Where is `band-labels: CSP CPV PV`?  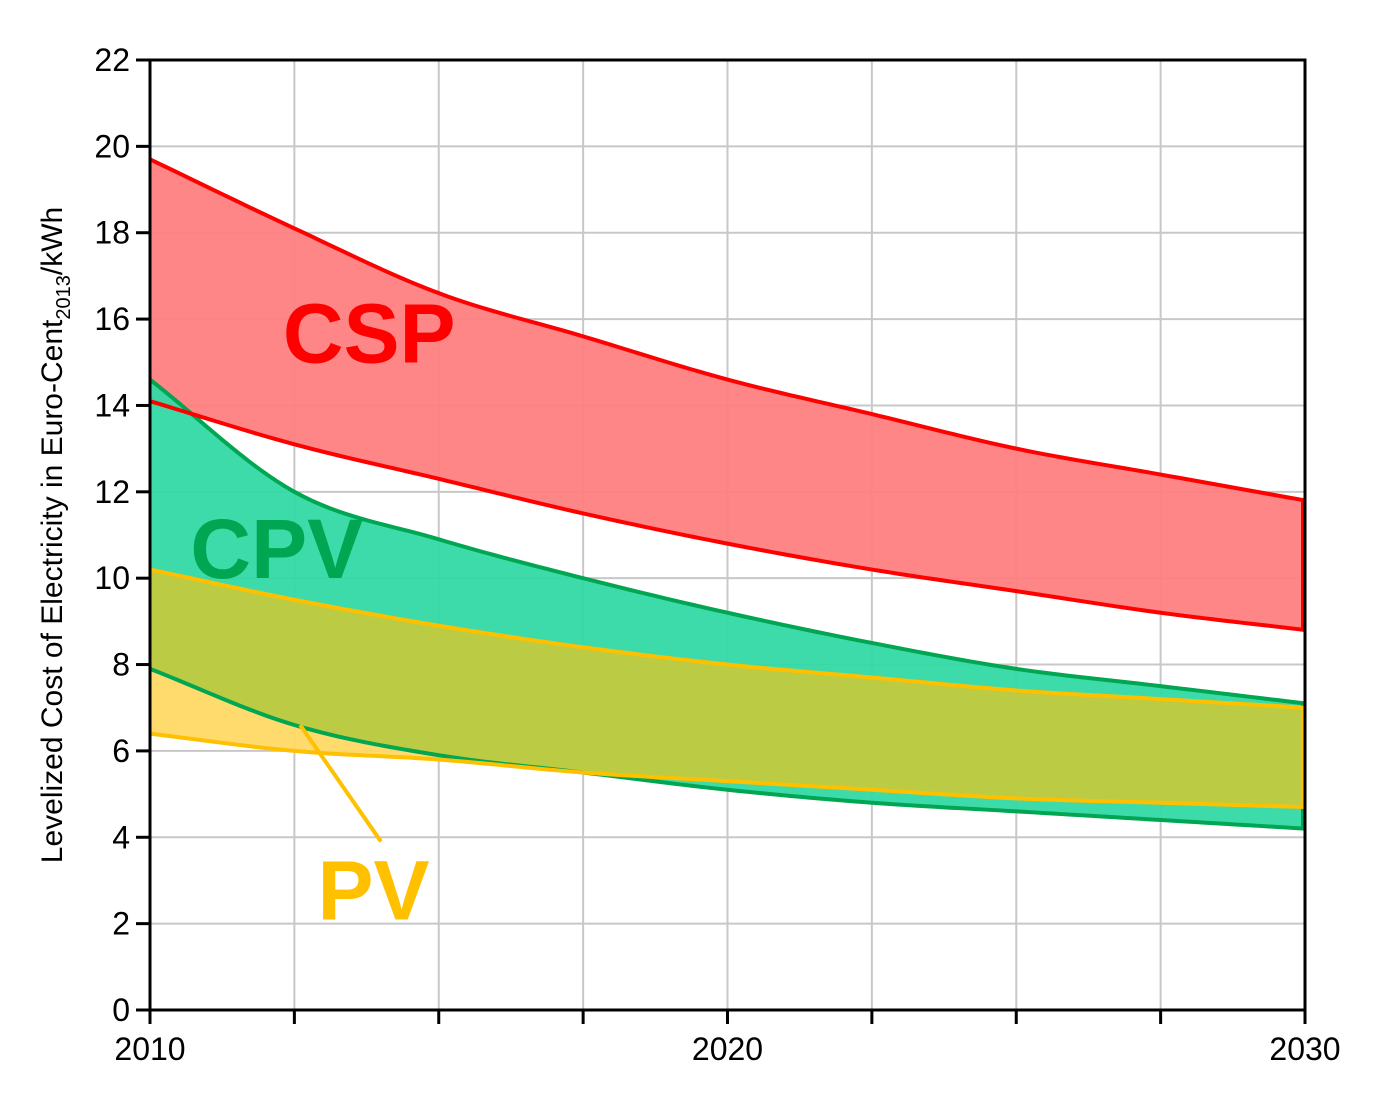 band-labels: CSP CPV PV is located at coordinates (322, 611).